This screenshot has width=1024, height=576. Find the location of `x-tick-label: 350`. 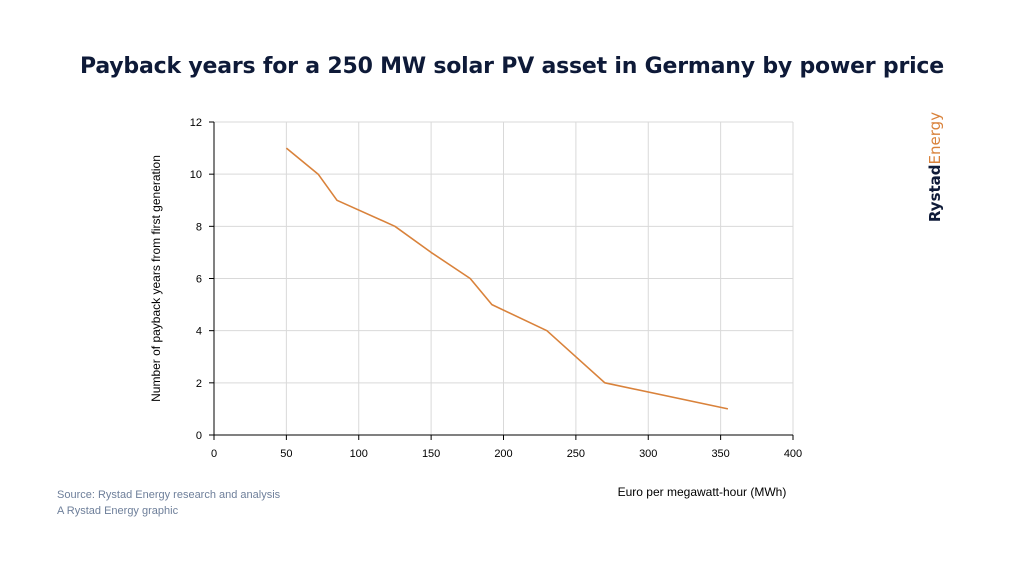

x-tick-label: 350 is located at coordinates (720, 454).